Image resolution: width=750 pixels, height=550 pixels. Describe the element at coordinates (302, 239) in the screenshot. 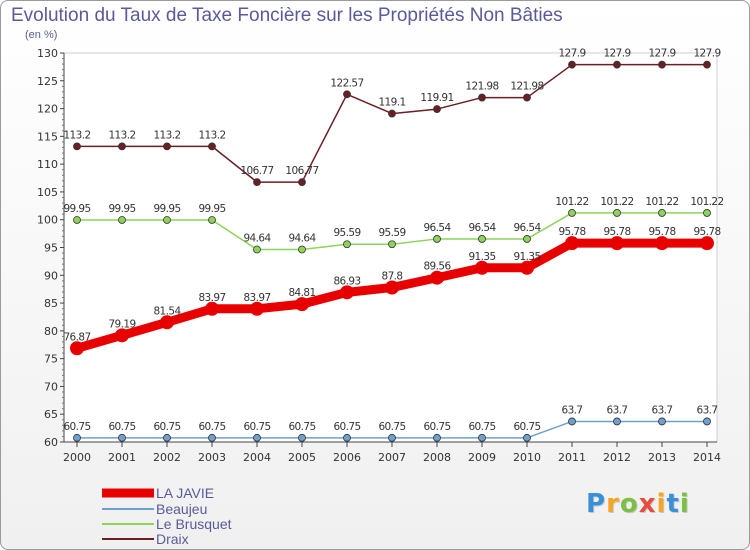

I see `data-label: 94.64` at that location.